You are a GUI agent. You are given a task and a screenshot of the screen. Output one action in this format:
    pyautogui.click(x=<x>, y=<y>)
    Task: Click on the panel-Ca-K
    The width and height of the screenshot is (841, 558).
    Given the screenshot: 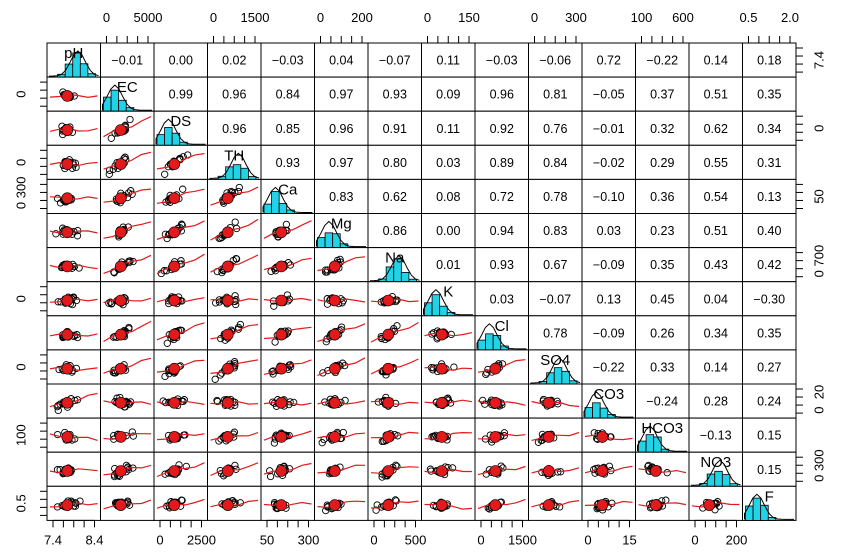 What is the action you would take?
    pyautogui.click(x=448, y=196)
    